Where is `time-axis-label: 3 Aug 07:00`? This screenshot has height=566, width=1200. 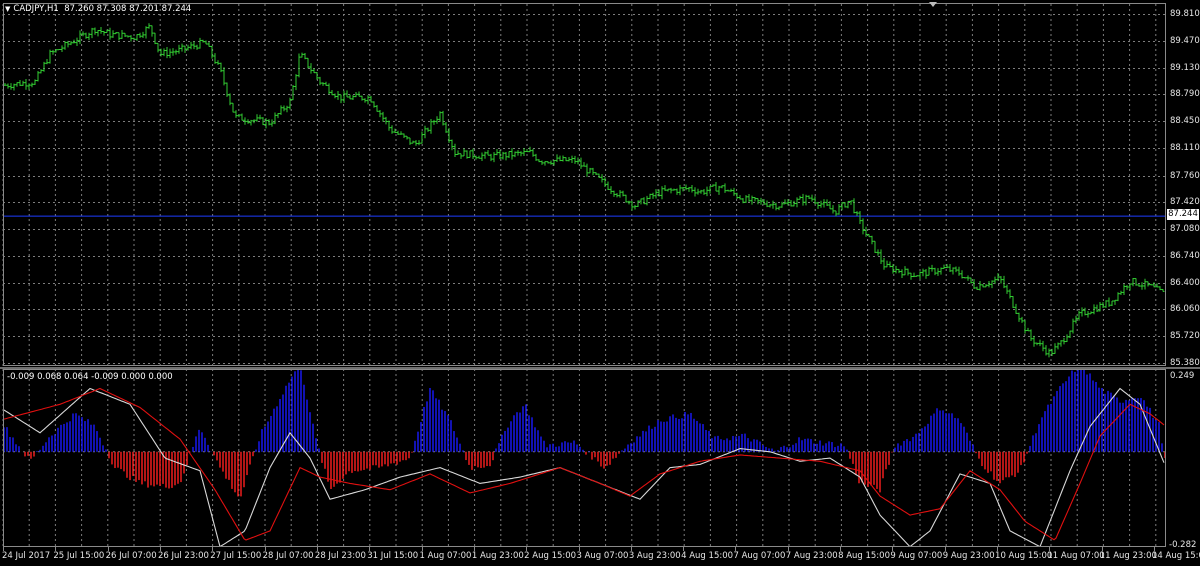 time-axis-label: 3 Aug 07:00 is located at coordinates (602, 556).